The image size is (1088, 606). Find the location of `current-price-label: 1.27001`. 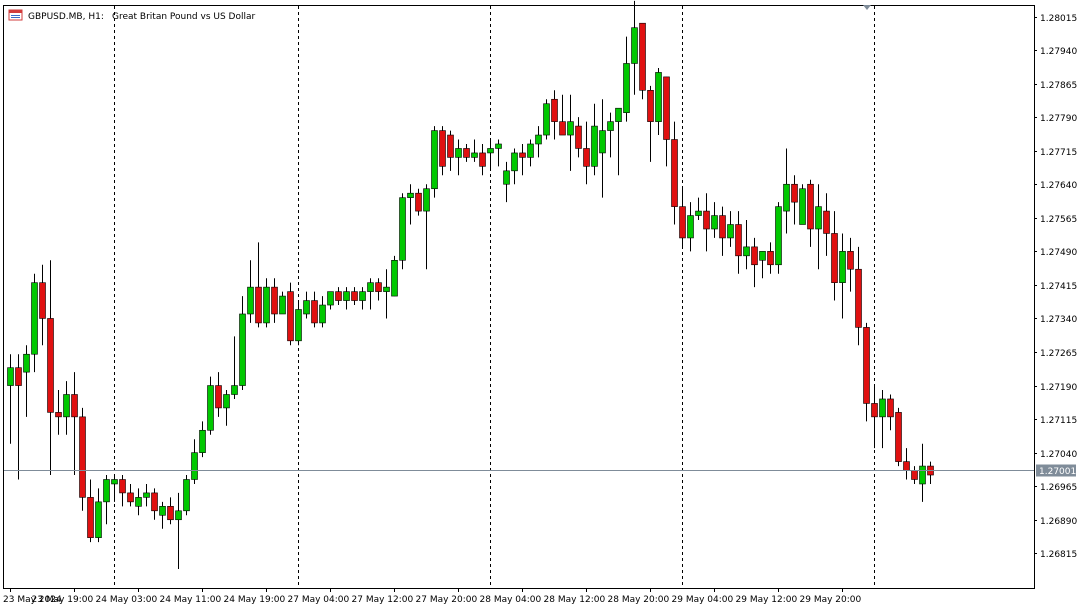

current-price-label: 1.27001 is located at coordinates (1057, 472).